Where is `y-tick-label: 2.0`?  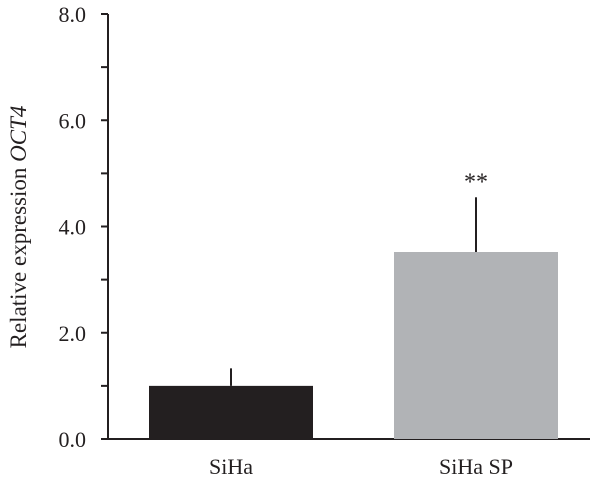
y-tick-label: 2.0 is located at coordinates (73, 333).